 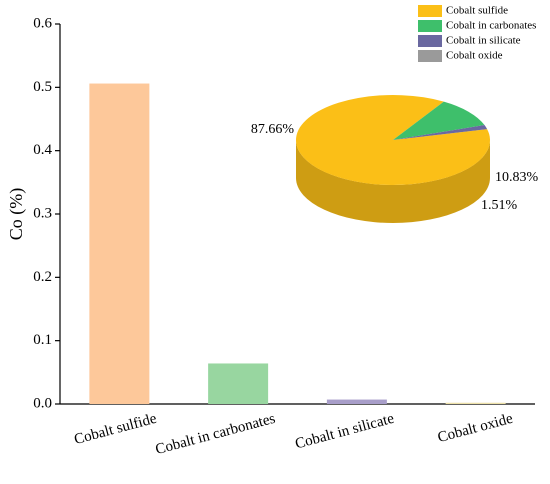 What do you see at coordinates (42, 403) in the screenshot?
I see `y-tick-label: 0.0` at bounding box center [42, 403].